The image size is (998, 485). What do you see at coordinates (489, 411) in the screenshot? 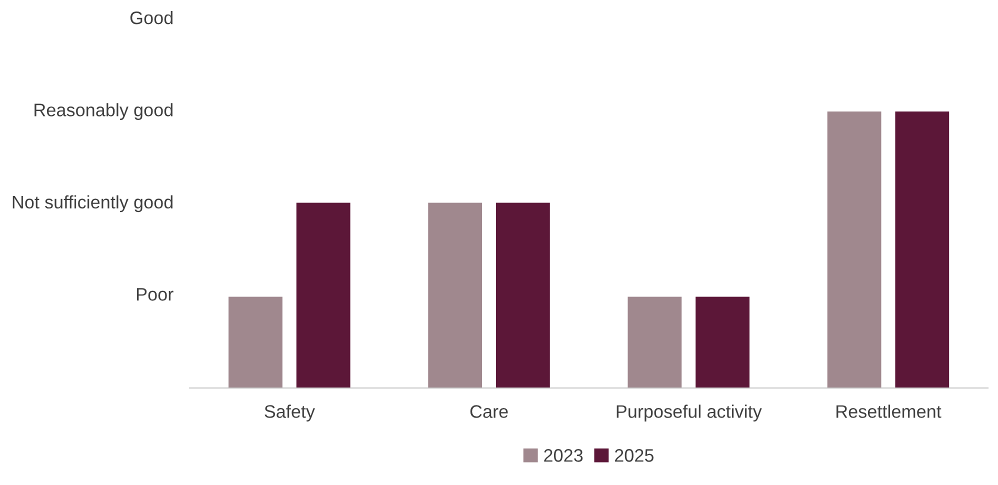
I see `x-tick-label: Care` at bounding box center [489, 411].